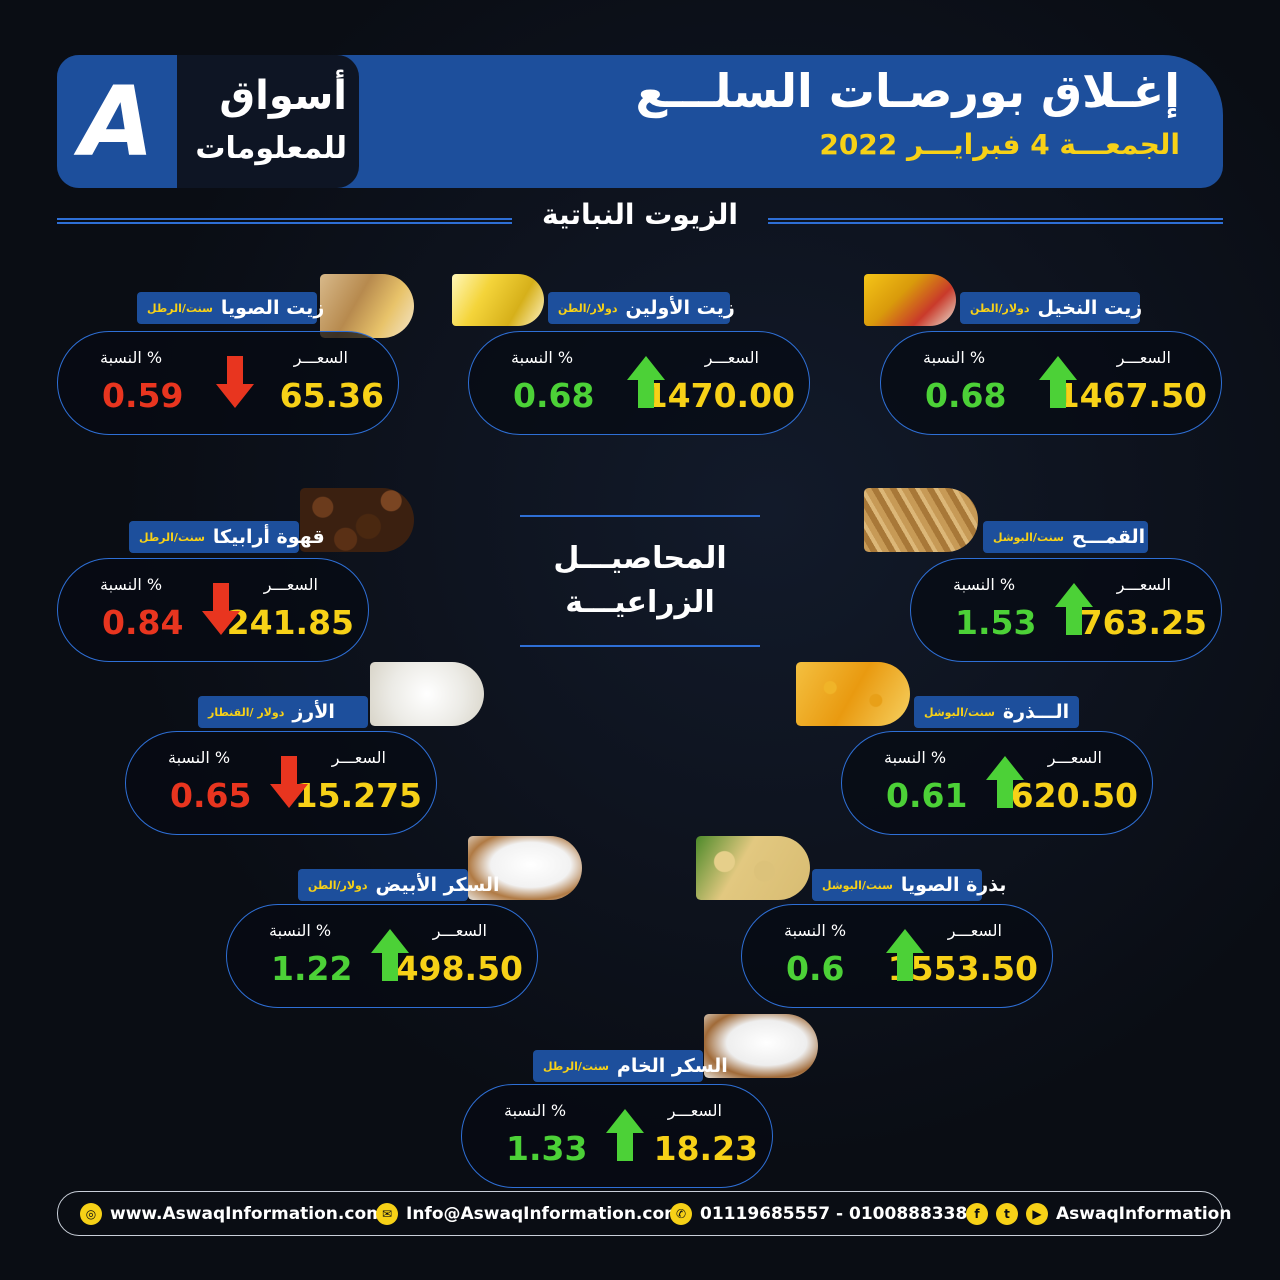 Image resolution: width=1280 pixels, height=1280 pixels. Describe the element at coordinates (921, 520) in the screenshot. I see `wheat-image` at that location.